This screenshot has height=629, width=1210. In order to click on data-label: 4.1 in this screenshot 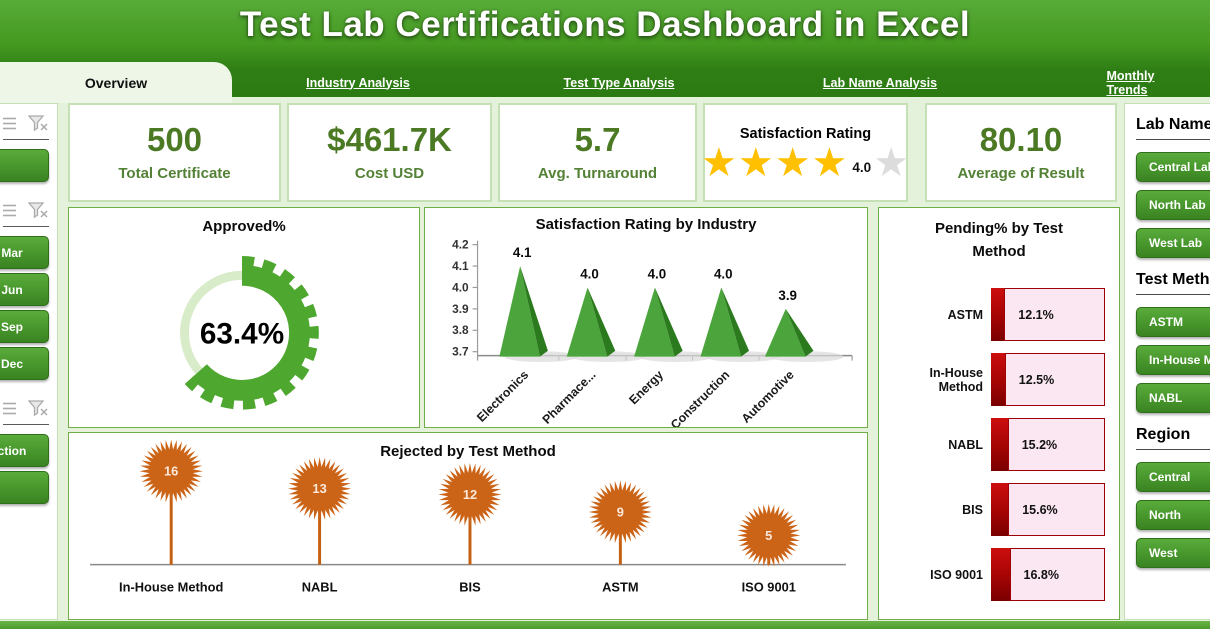, I will do `click(522, 252)`.